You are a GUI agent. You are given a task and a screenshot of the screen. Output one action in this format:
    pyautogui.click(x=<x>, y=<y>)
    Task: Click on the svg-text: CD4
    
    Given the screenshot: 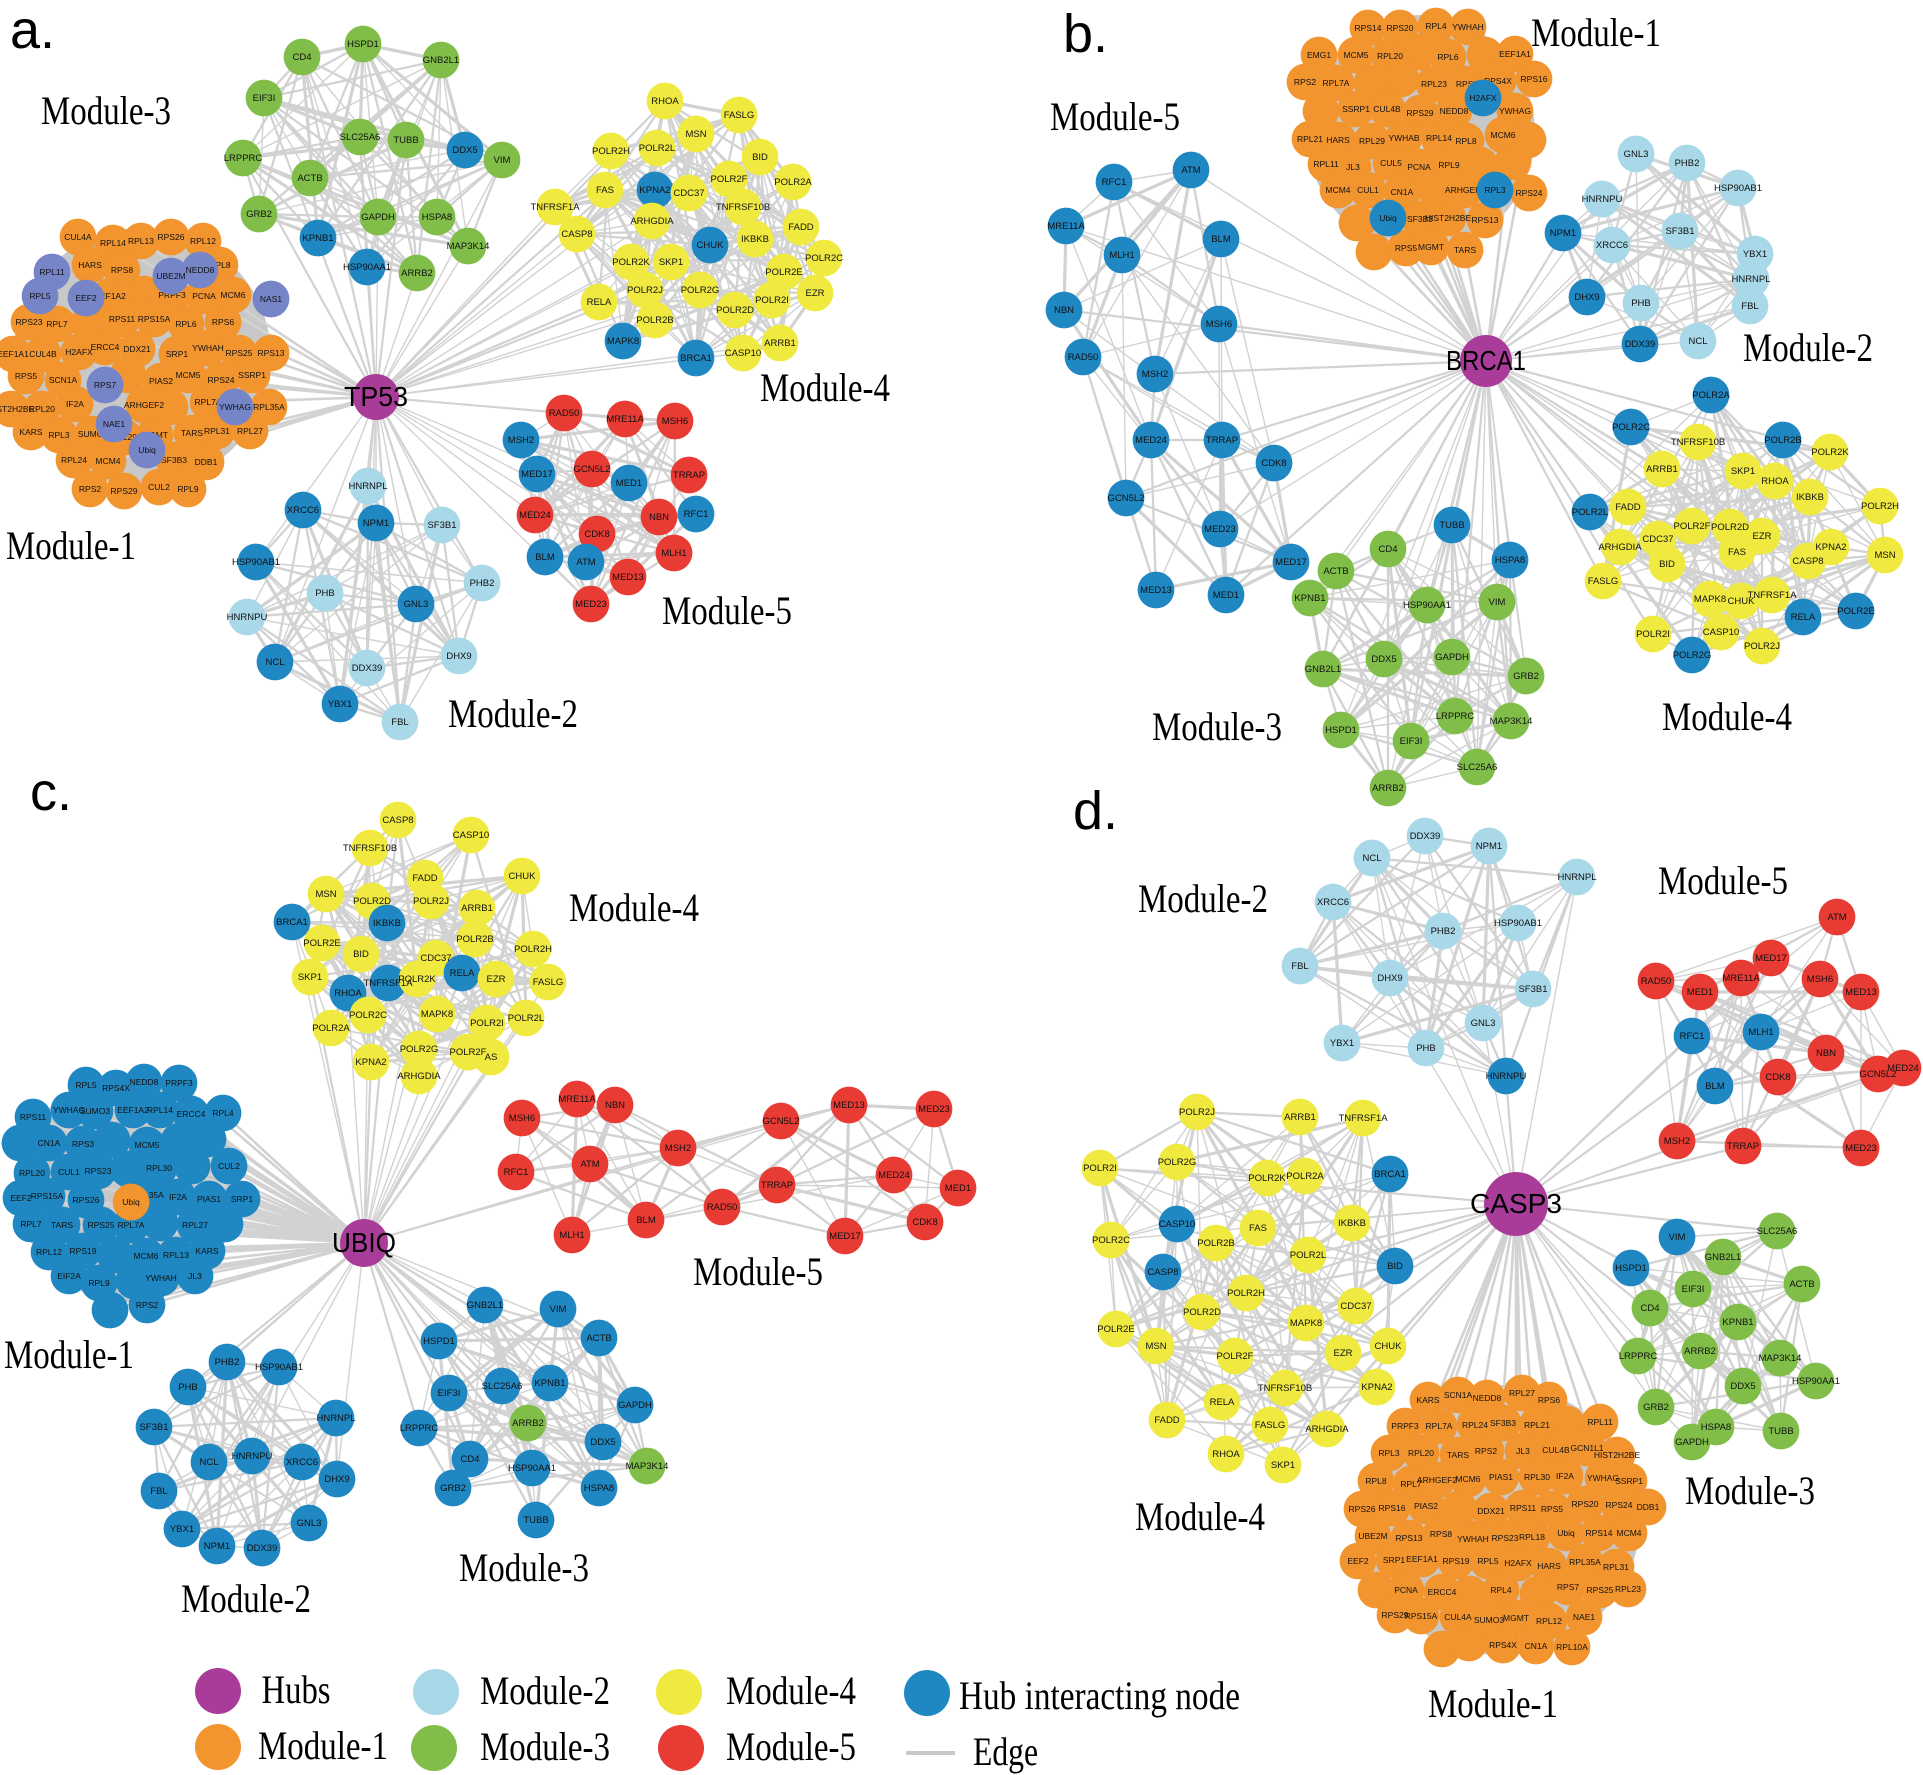 What is the action you would take?
    pyautogui.click(x=1649, y=1308)
    